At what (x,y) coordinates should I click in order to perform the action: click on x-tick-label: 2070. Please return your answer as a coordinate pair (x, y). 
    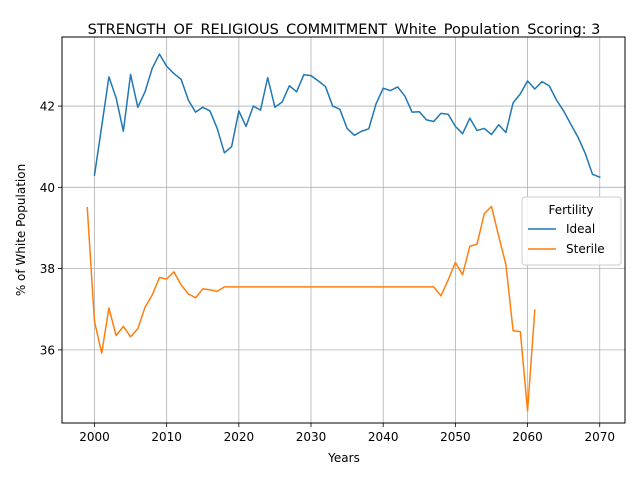
    Looking at the image, I should click on (599, 437).